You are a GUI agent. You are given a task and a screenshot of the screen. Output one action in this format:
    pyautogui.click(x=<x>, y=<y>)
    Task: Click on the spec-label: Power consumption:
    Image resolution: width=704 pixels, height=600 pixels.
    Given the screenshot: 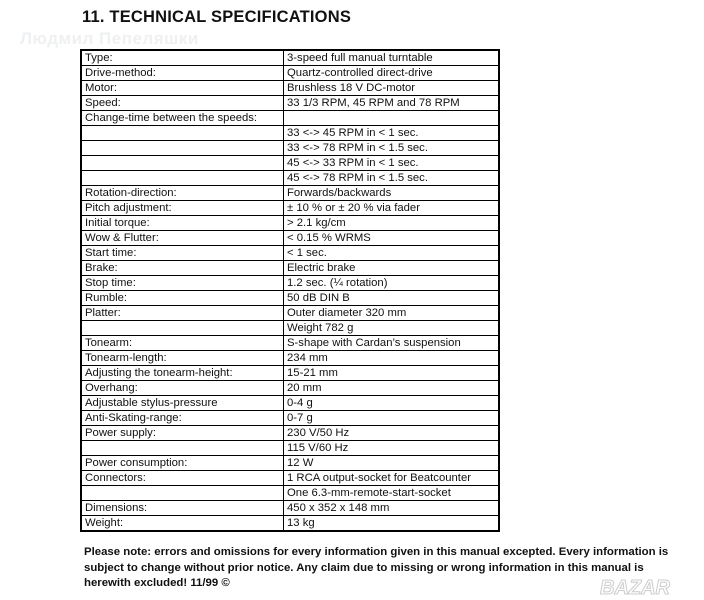 What is the action you would take?
    pyautogui.click(x=182, y=463)
    